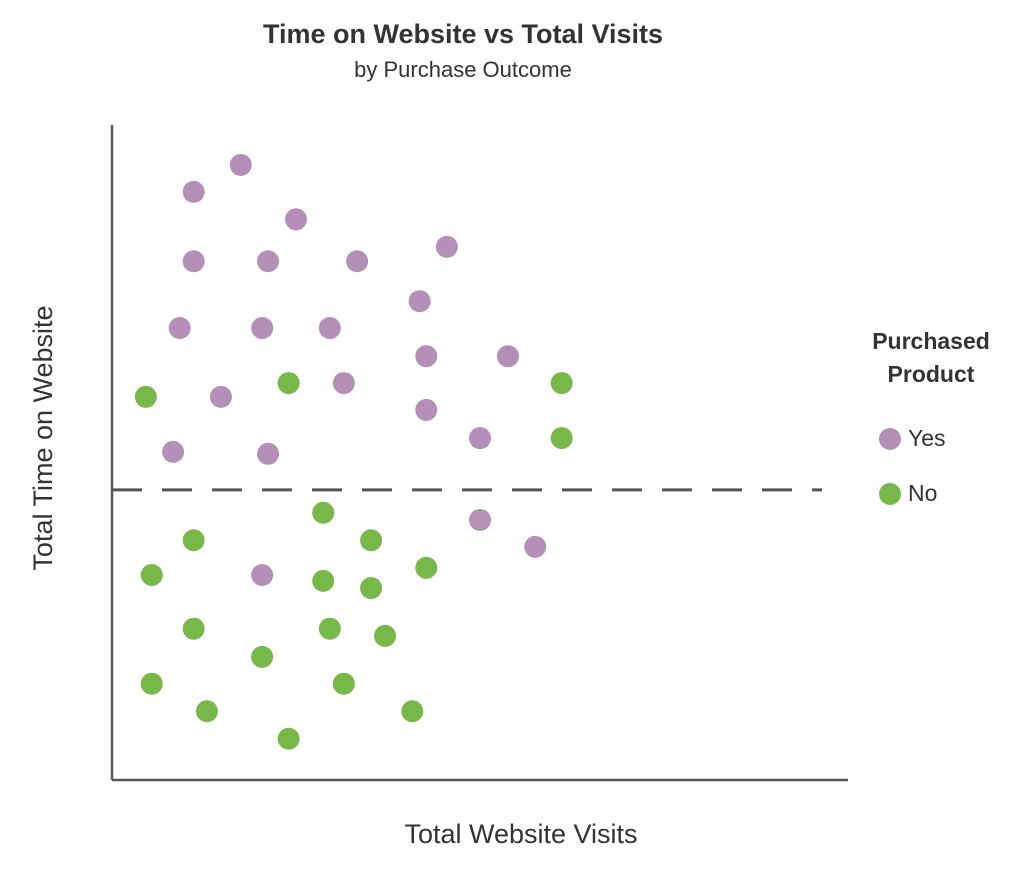  What do you see at coordinates (43, 437) in the screenshot?
I see `y-axis-label: Total Time on Website` at bounding box center [43, 437].